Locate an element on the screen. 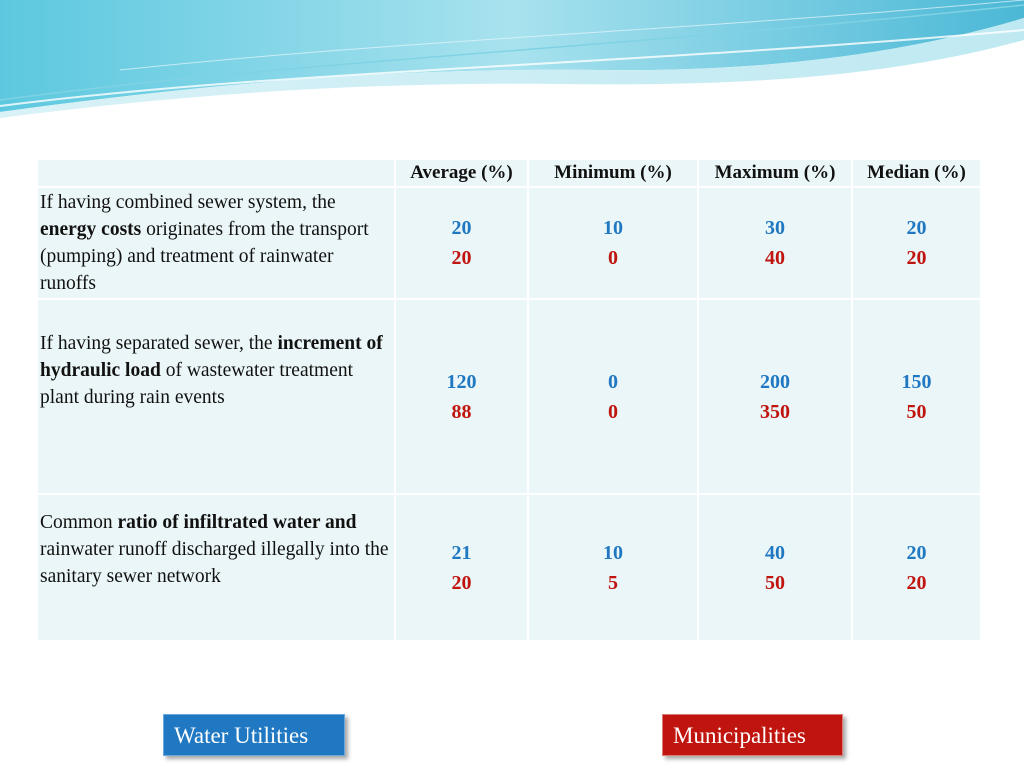 This screenshot has height=768, width=1024. average-cell: 20 20 is located at coordinates (461, 243).